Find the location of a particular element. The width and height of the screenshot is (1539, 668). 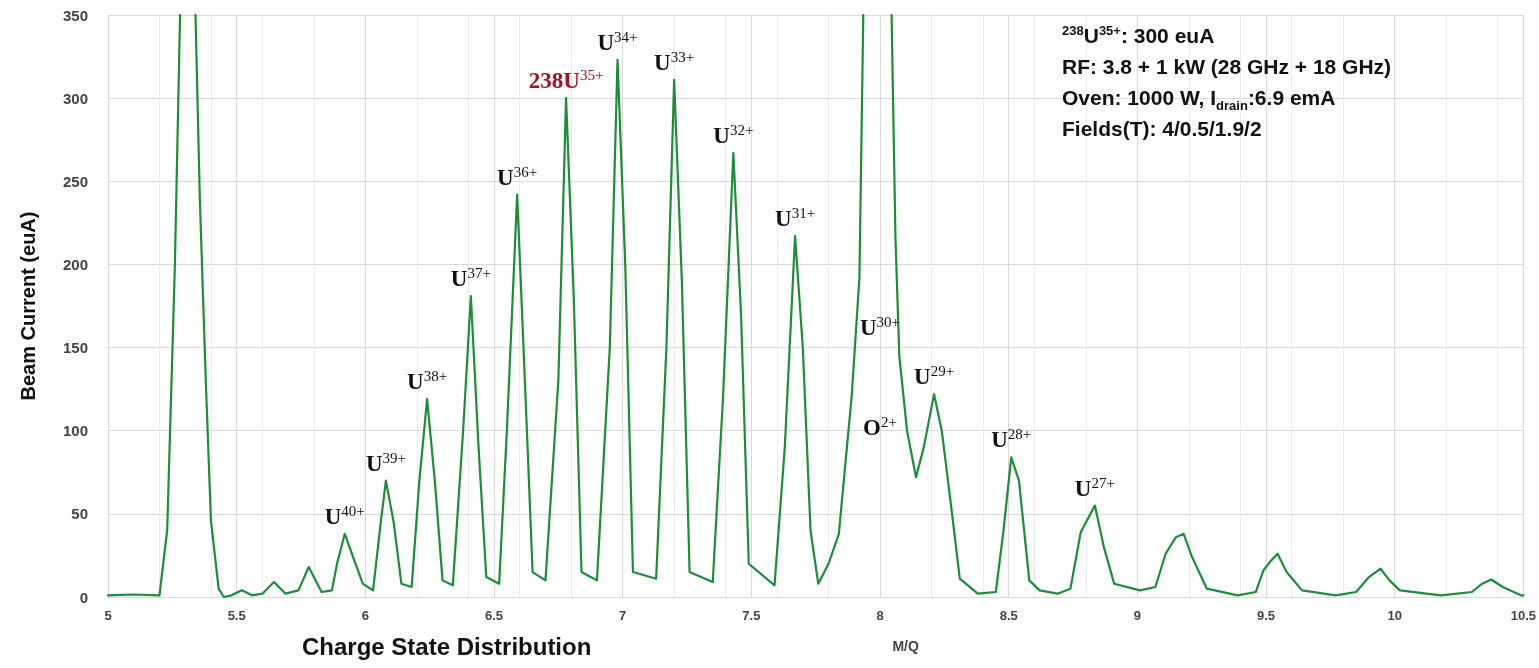

y-tick-label: 350 is located at coordinates (75, 15).